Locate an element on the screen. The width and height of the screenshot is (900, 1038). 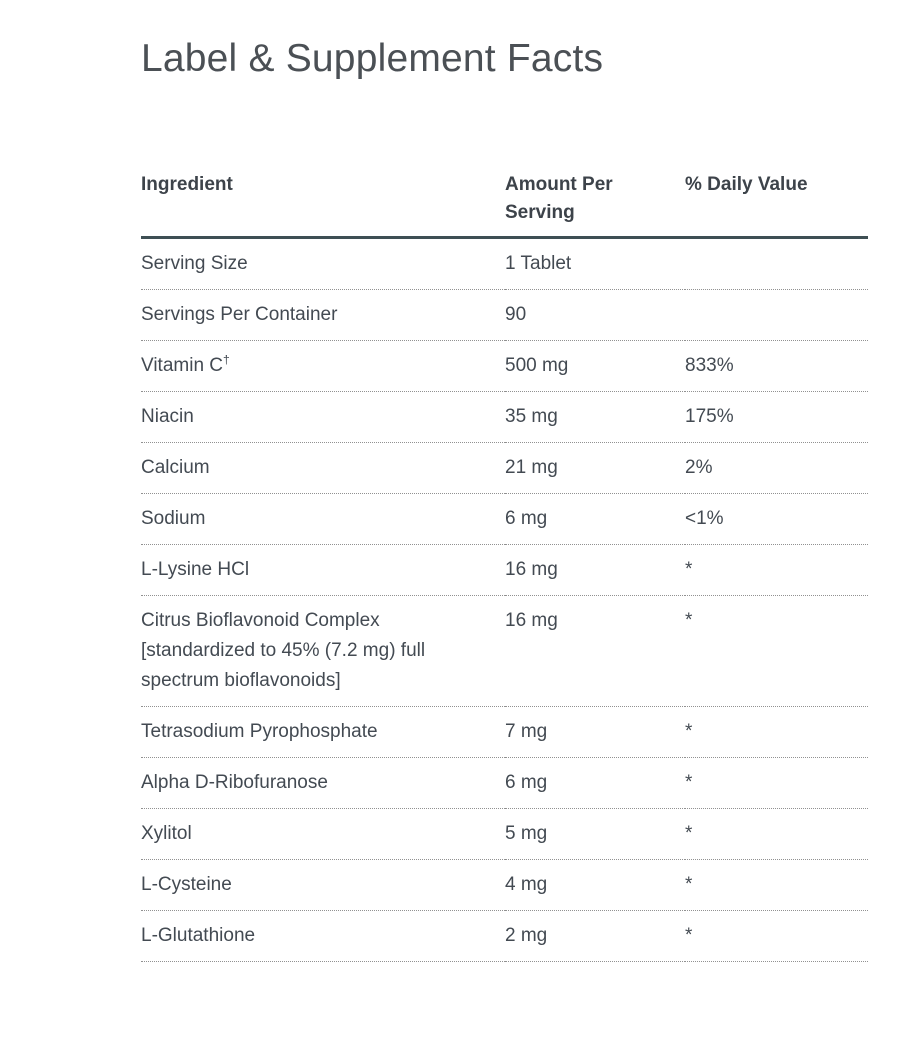
daily-value-cell: 2% is located at coordinates (699, 467).